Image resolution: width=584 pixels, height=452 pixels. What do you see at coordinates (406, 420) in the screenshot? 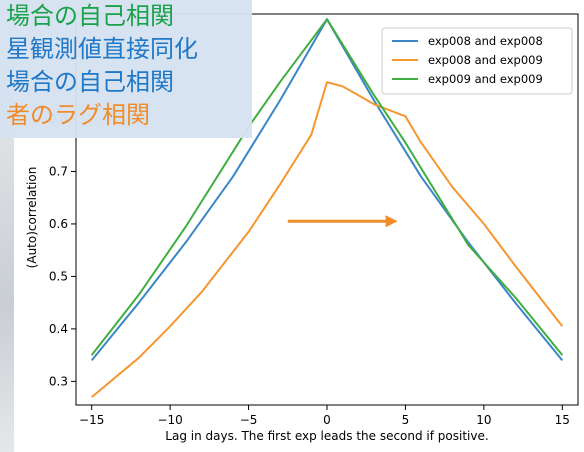
I see `x-tick-label: 5` at bounding box center [406, 420].